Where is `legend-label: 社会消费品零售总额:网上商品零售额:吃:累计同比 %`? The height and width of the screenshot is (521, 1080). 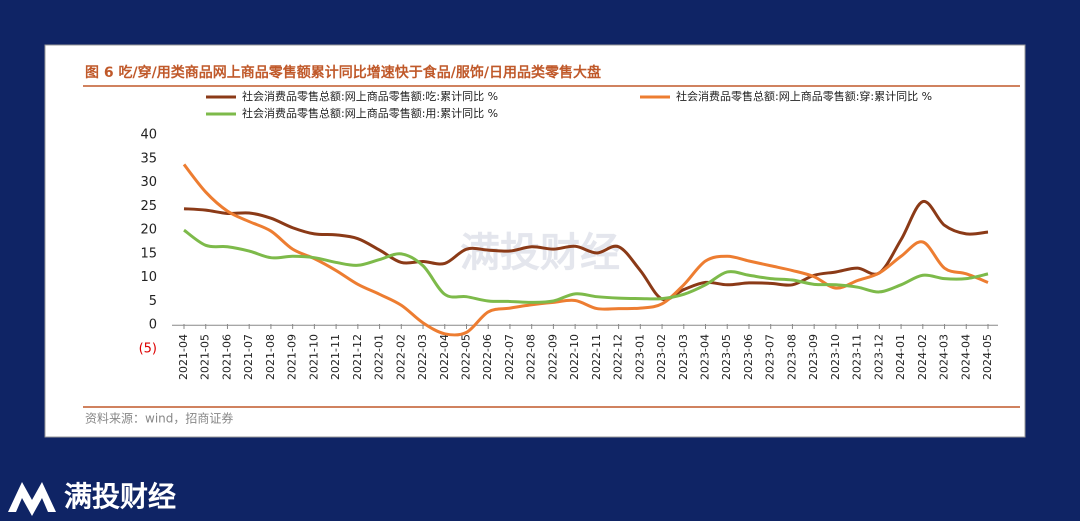
legend-label: 社会消费品零售总额:网上商品零售额:吃:累计同比 % is located at coordinates (370, 96).